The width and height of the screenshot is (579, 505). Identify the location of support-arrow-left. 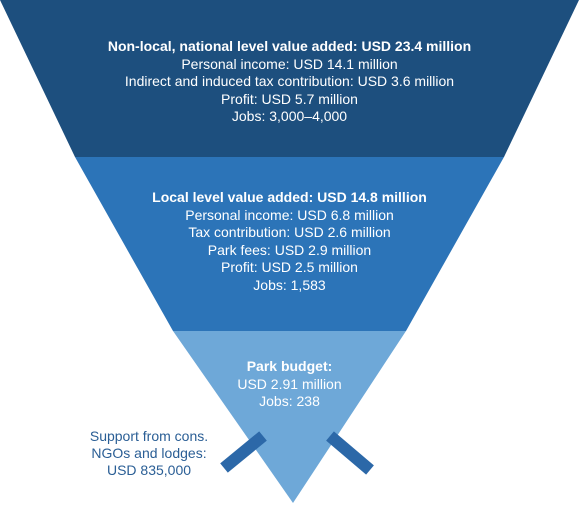
(243, 452).